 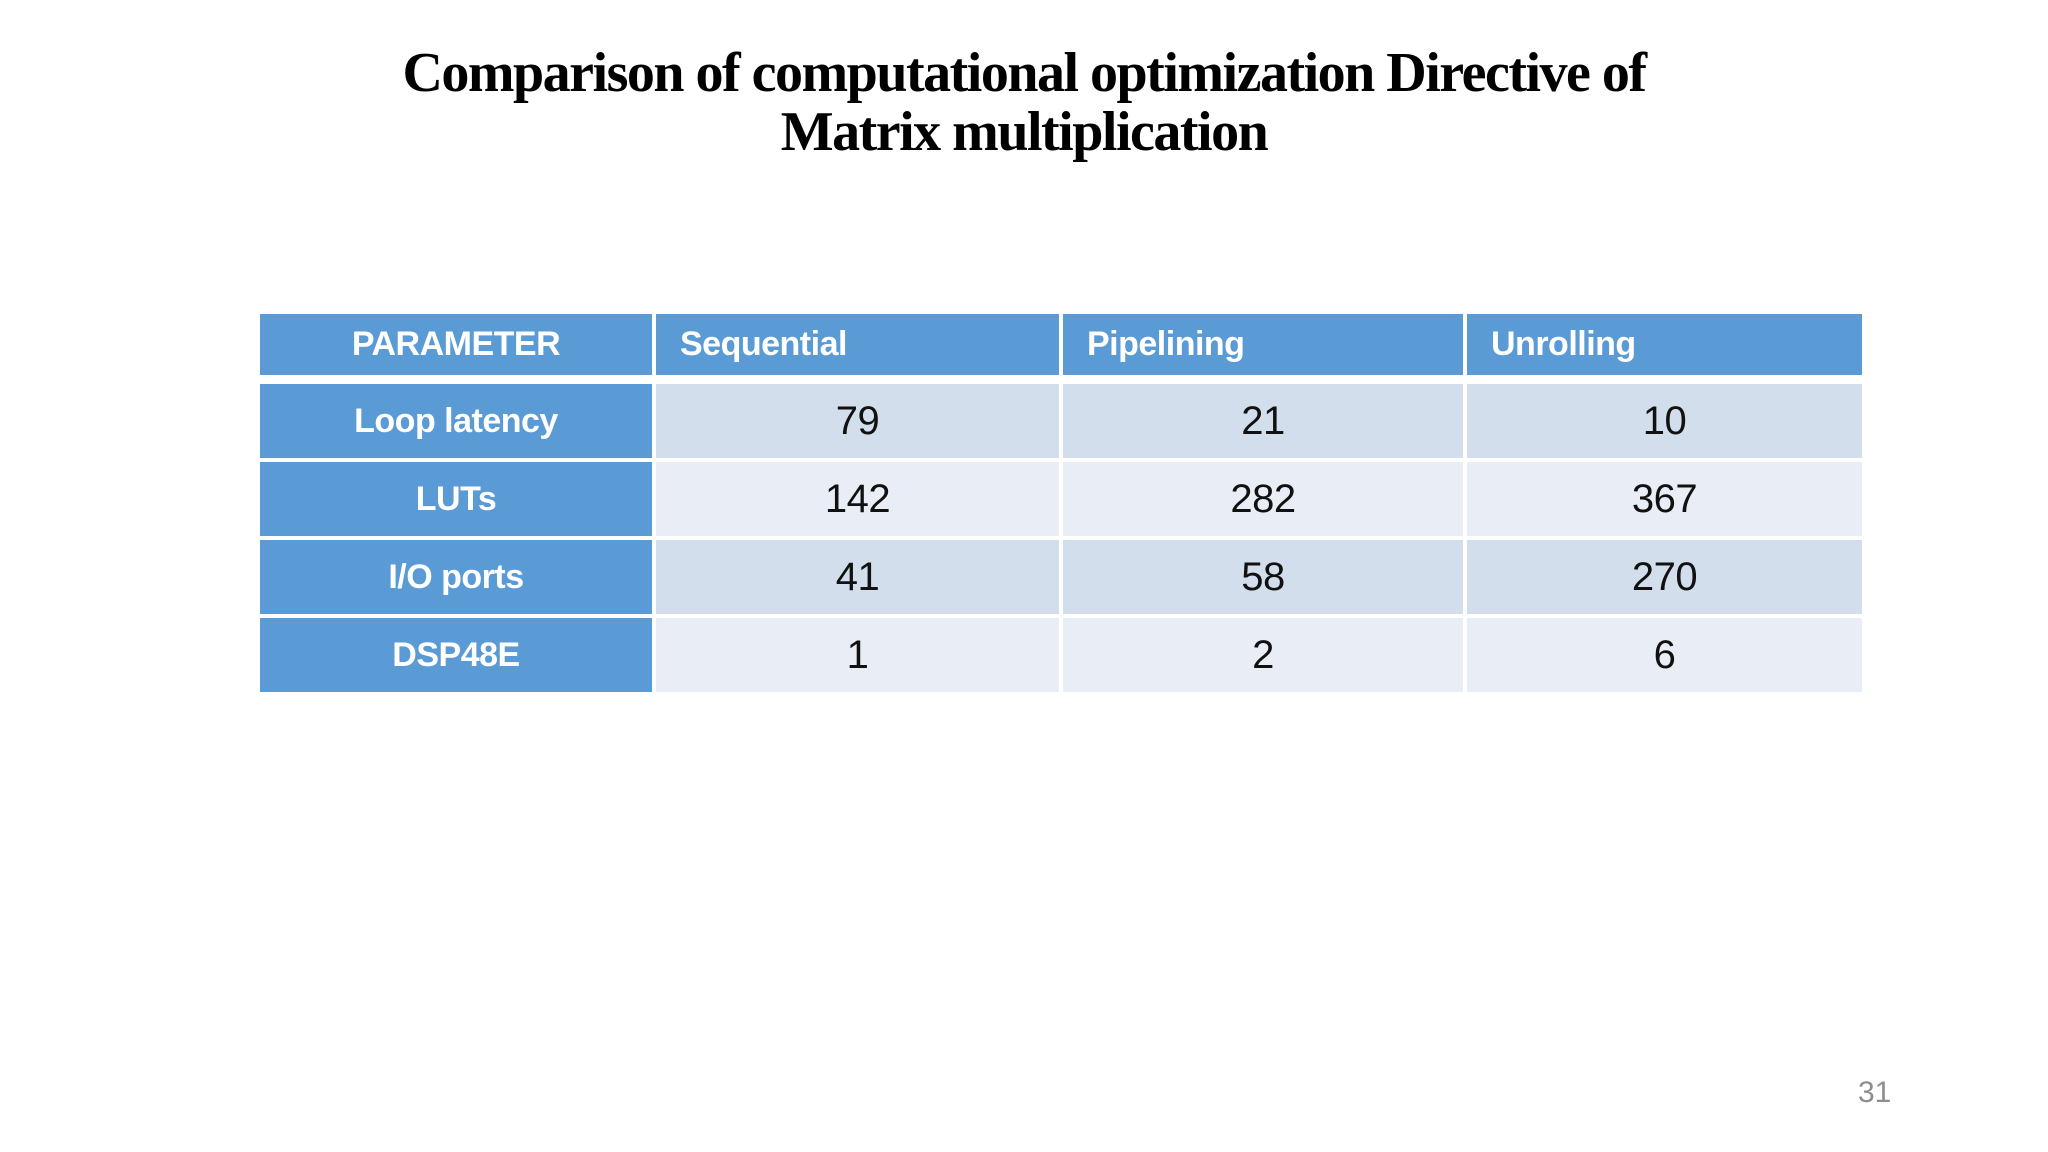 What do you see at coordinates (857, 421) in the screenshot?
I see `cell-loop-latency-sequential: 79` at bounding box center [857, 421].